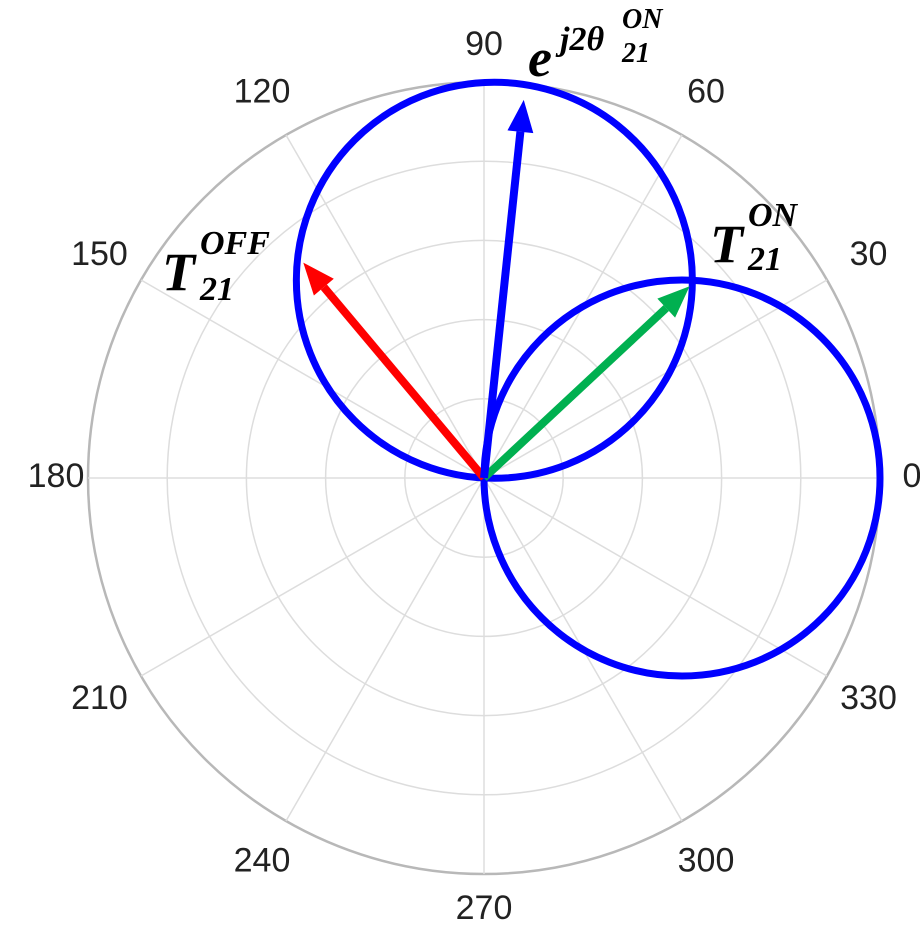 The width and height of the screenshot is (920, 937). Describe the element at coordinates (540, 58) in the screenshot. I see `label-base: e` at that location.